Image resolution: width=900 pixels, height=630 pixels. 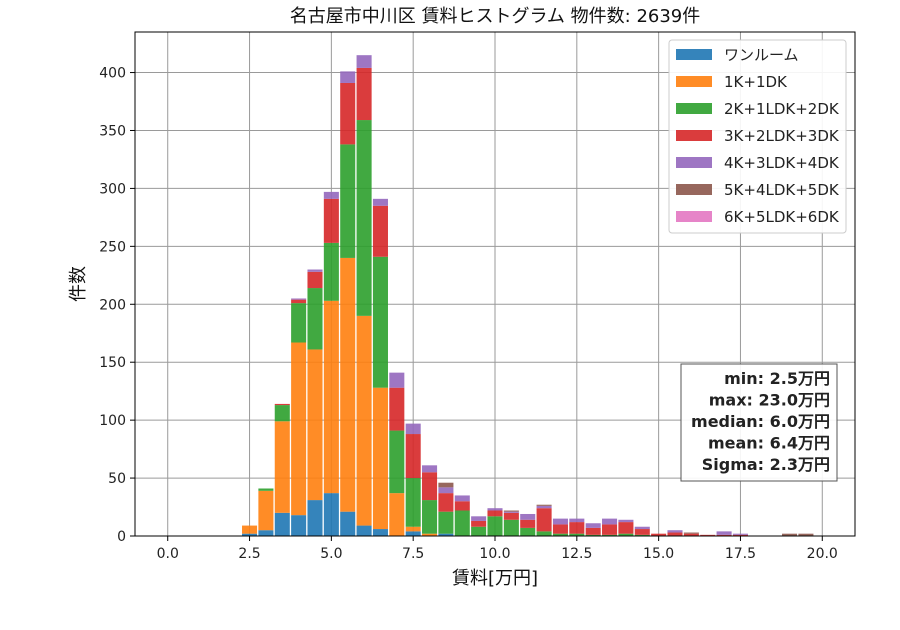 What do you see at coordinates (495, 16) in the screenshot?
I see `chart-title: 名古屋市中川区 賃料ヒストグラム 物件数: 2639件` at bounding box center [495, 16].